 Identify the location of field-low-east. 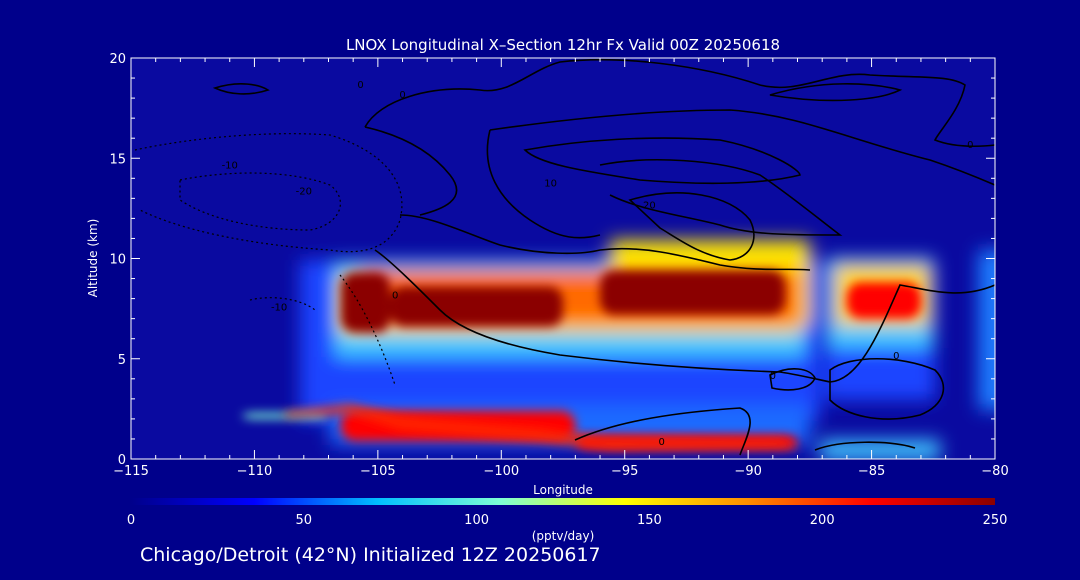
(880, 449).